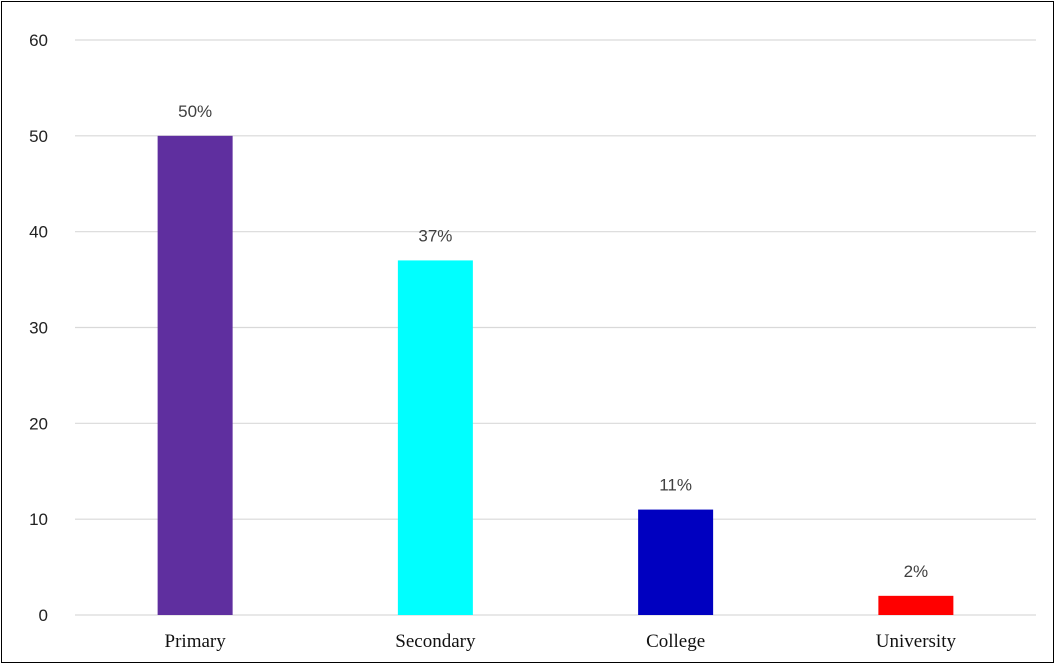  I want to click on data-label: 50%, so click(195, 111).